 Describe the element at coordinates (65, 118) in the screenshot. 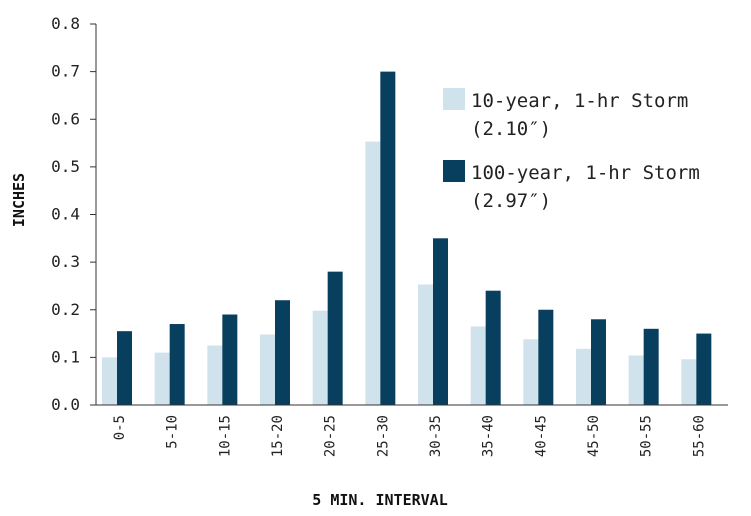

I see `y-tick-label: 0.6` at that location.